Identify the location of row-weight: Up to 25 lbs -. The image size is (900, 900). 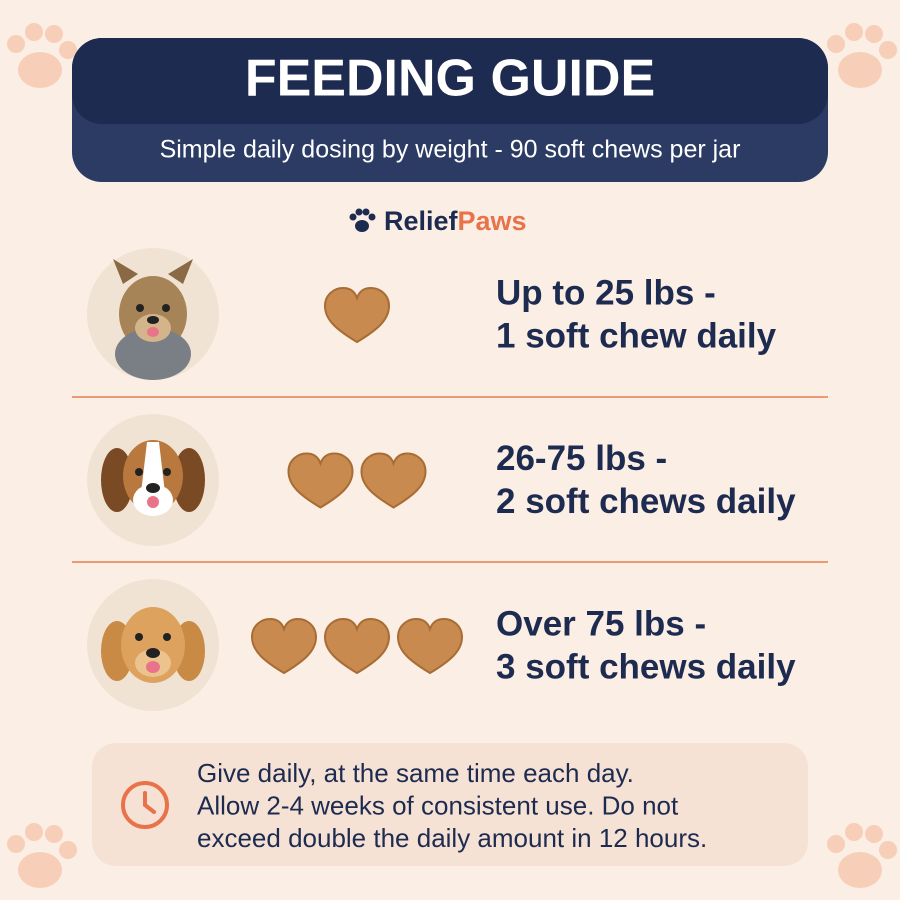
(606, 292).